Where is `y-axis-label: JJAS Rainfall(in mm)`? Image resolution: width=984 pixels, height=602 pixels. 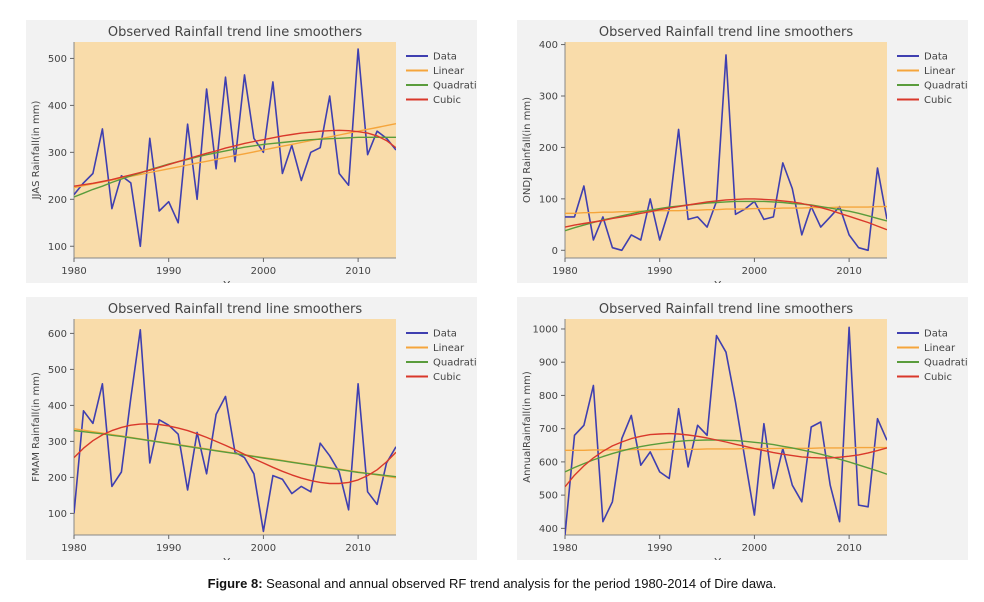 y-axis-label: JJAS Rainfall(in mm) is located at coordinates (36, 150).